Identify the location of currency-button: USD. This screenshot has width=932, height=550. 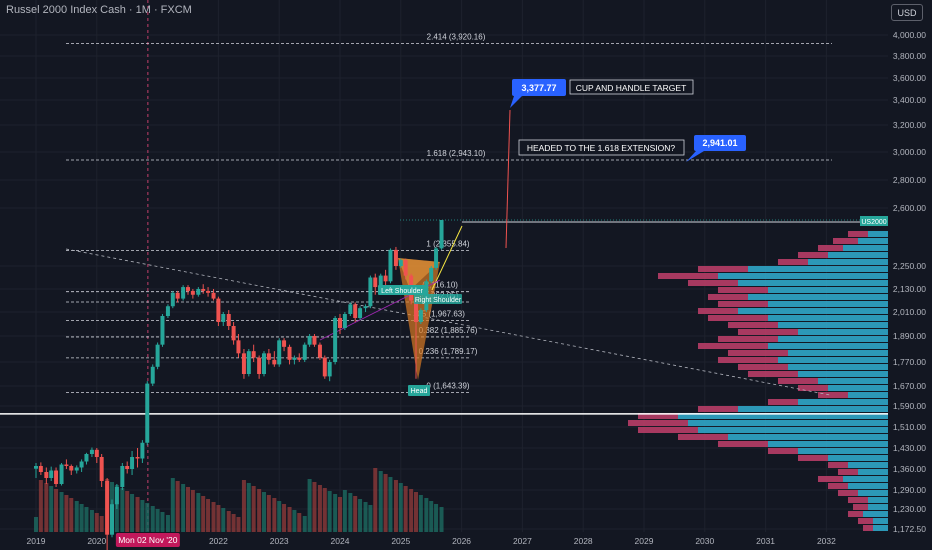
(907, 12).